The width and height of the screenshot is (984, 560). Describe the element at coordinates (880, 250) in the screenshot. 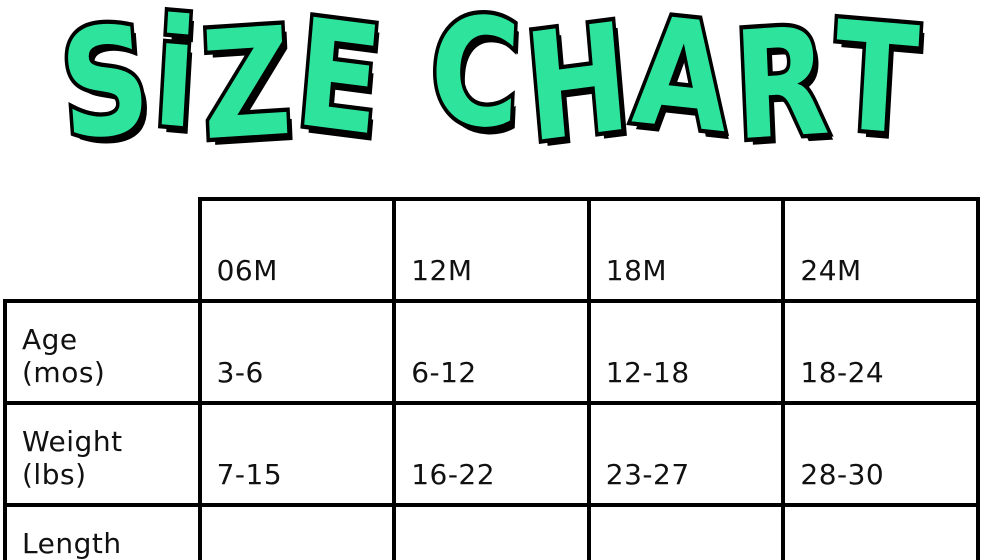

I see `column-header-24m: 24M` at that location.